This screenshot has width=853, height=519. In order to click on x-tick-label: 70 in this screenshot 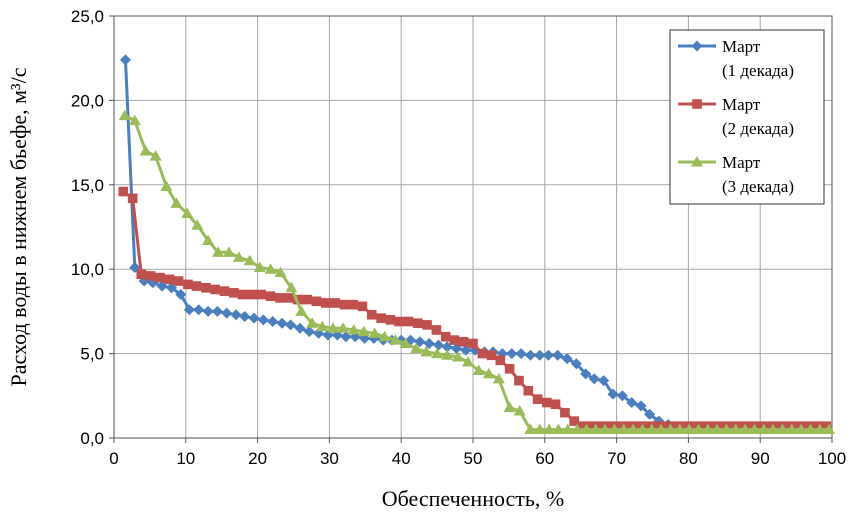, I will do `click(616, 458)`.